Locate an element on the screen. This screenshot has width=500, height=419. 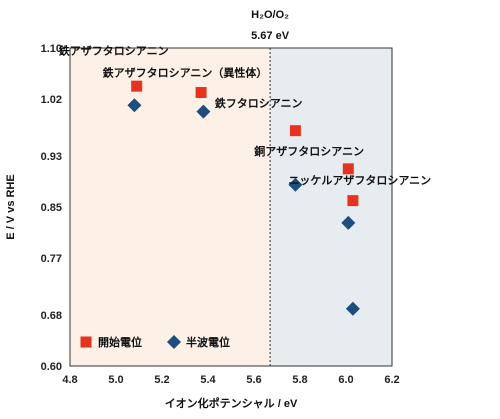
y-tick-label: 1.02 is located at coordinates (51, 100).